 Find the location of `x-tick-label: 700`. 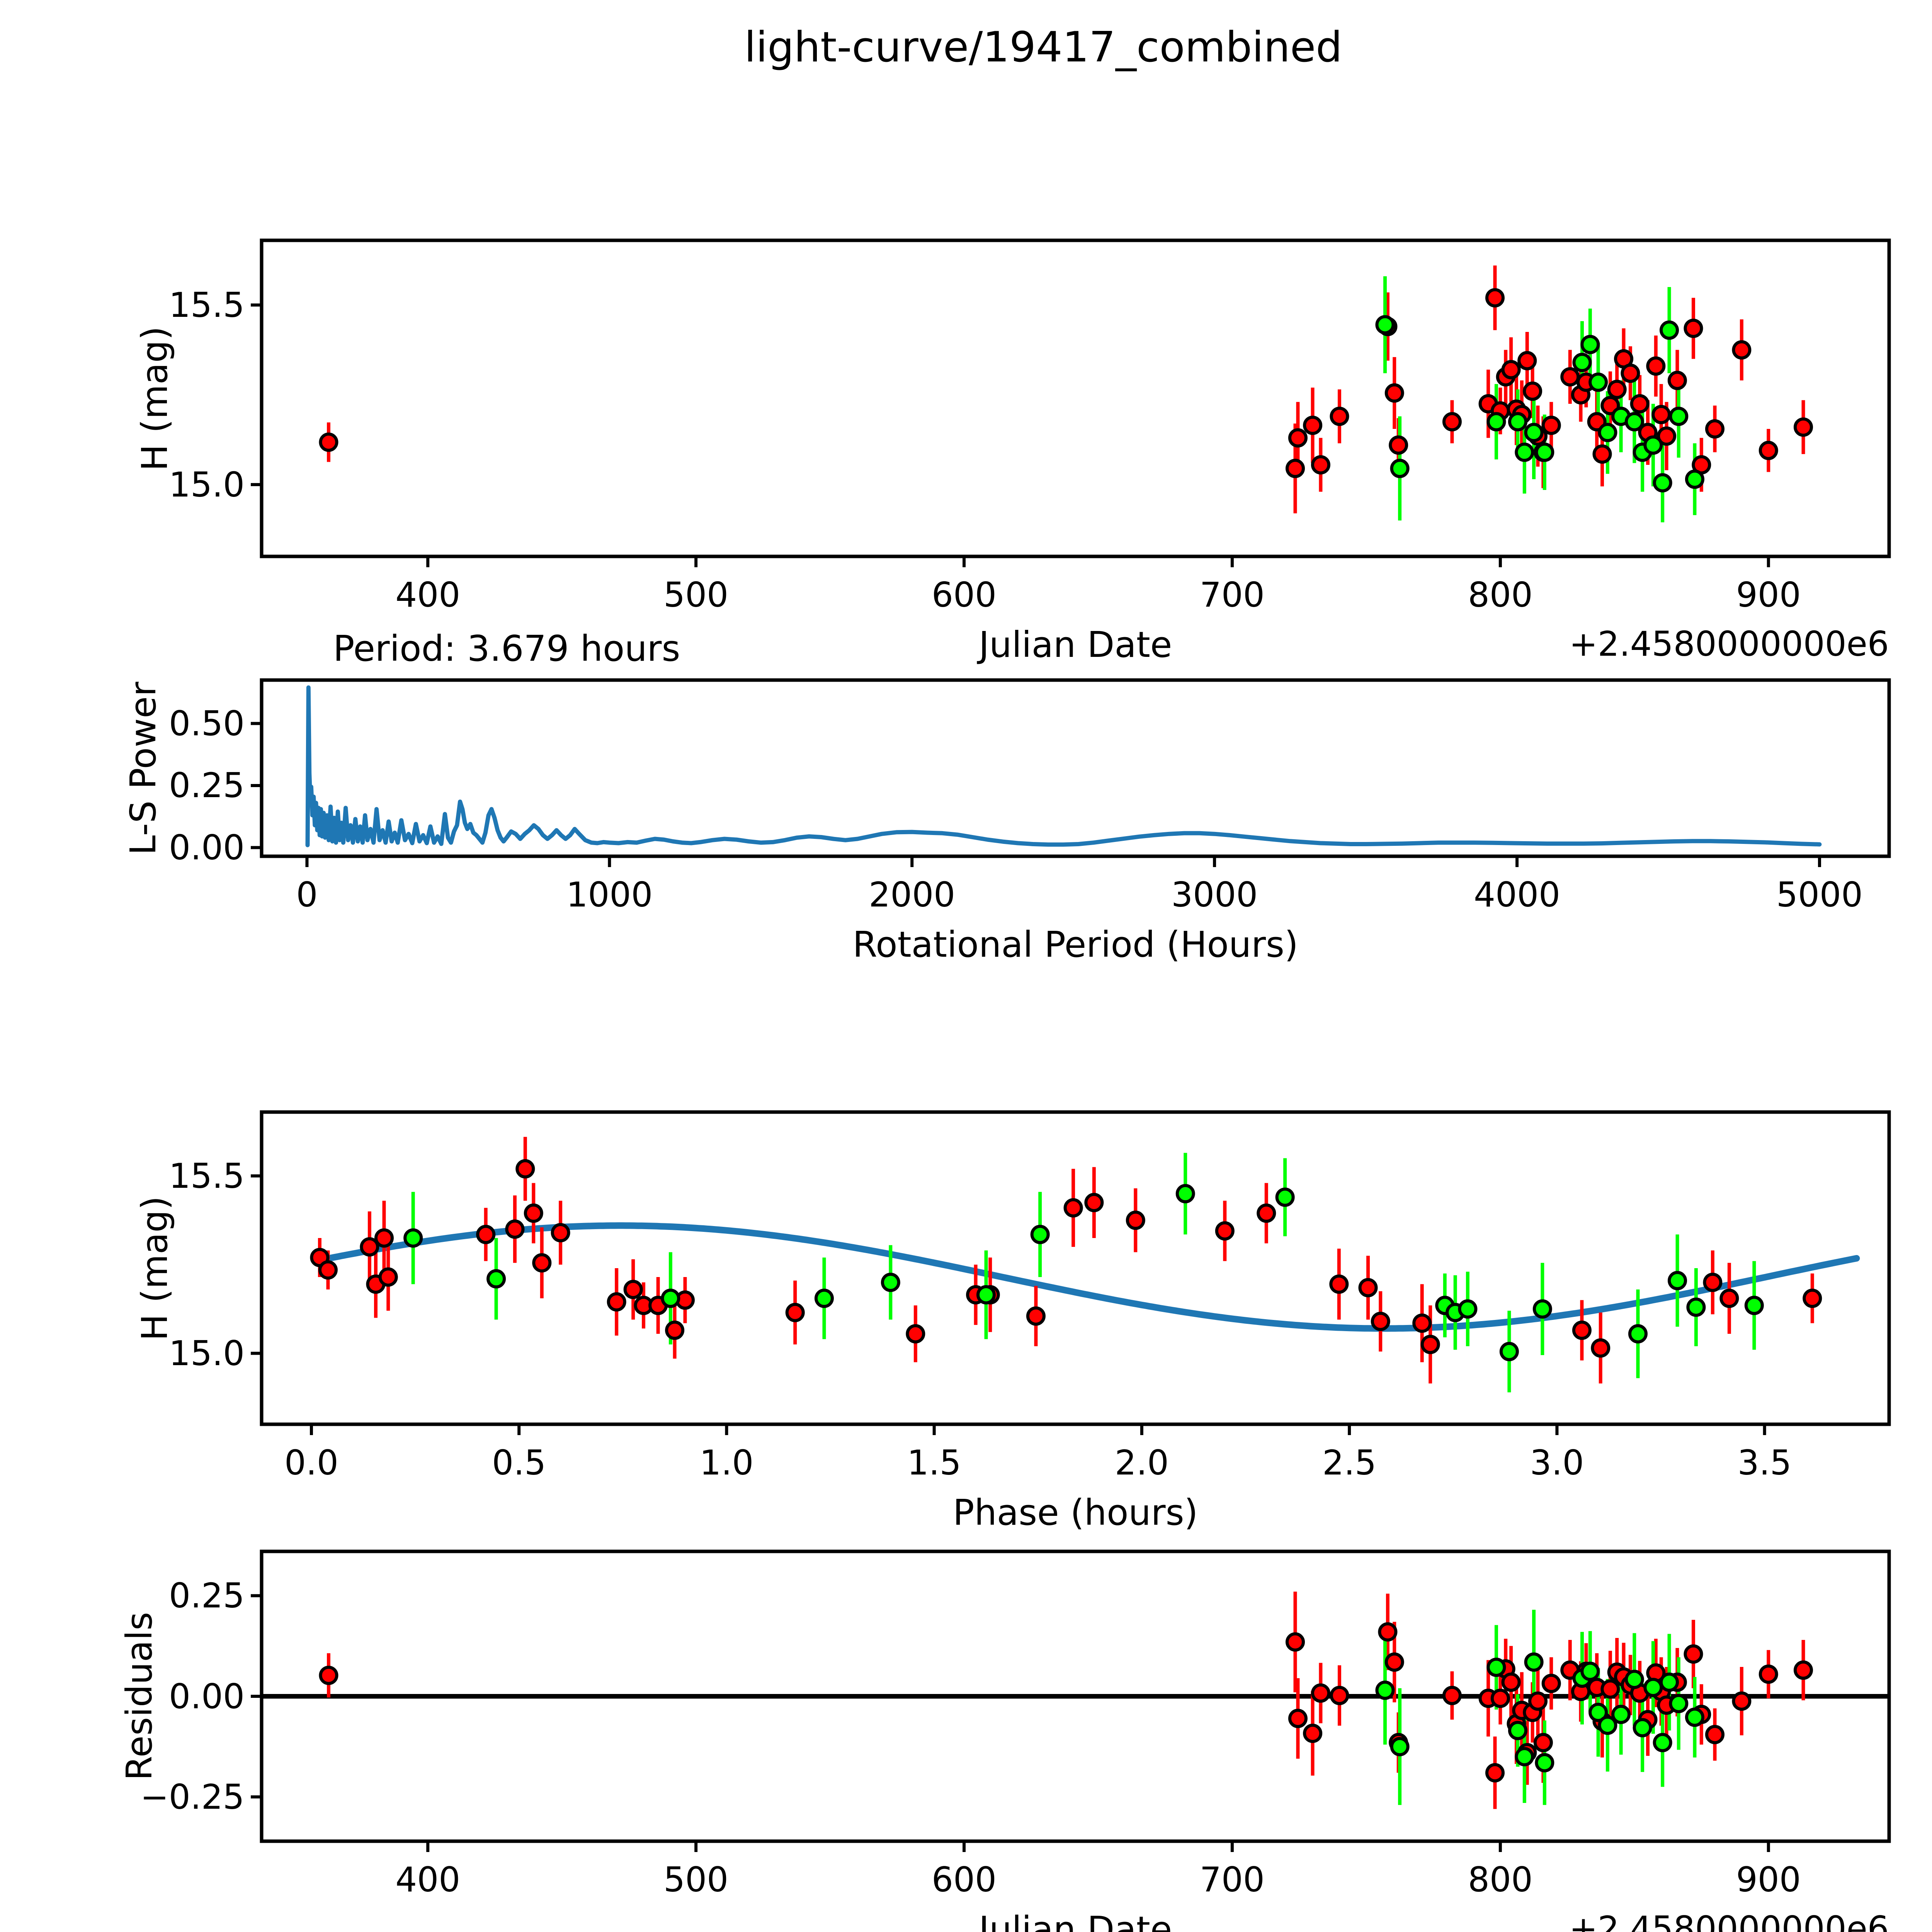

x-tick-label: 700 is located at coordinates (1232, 595).